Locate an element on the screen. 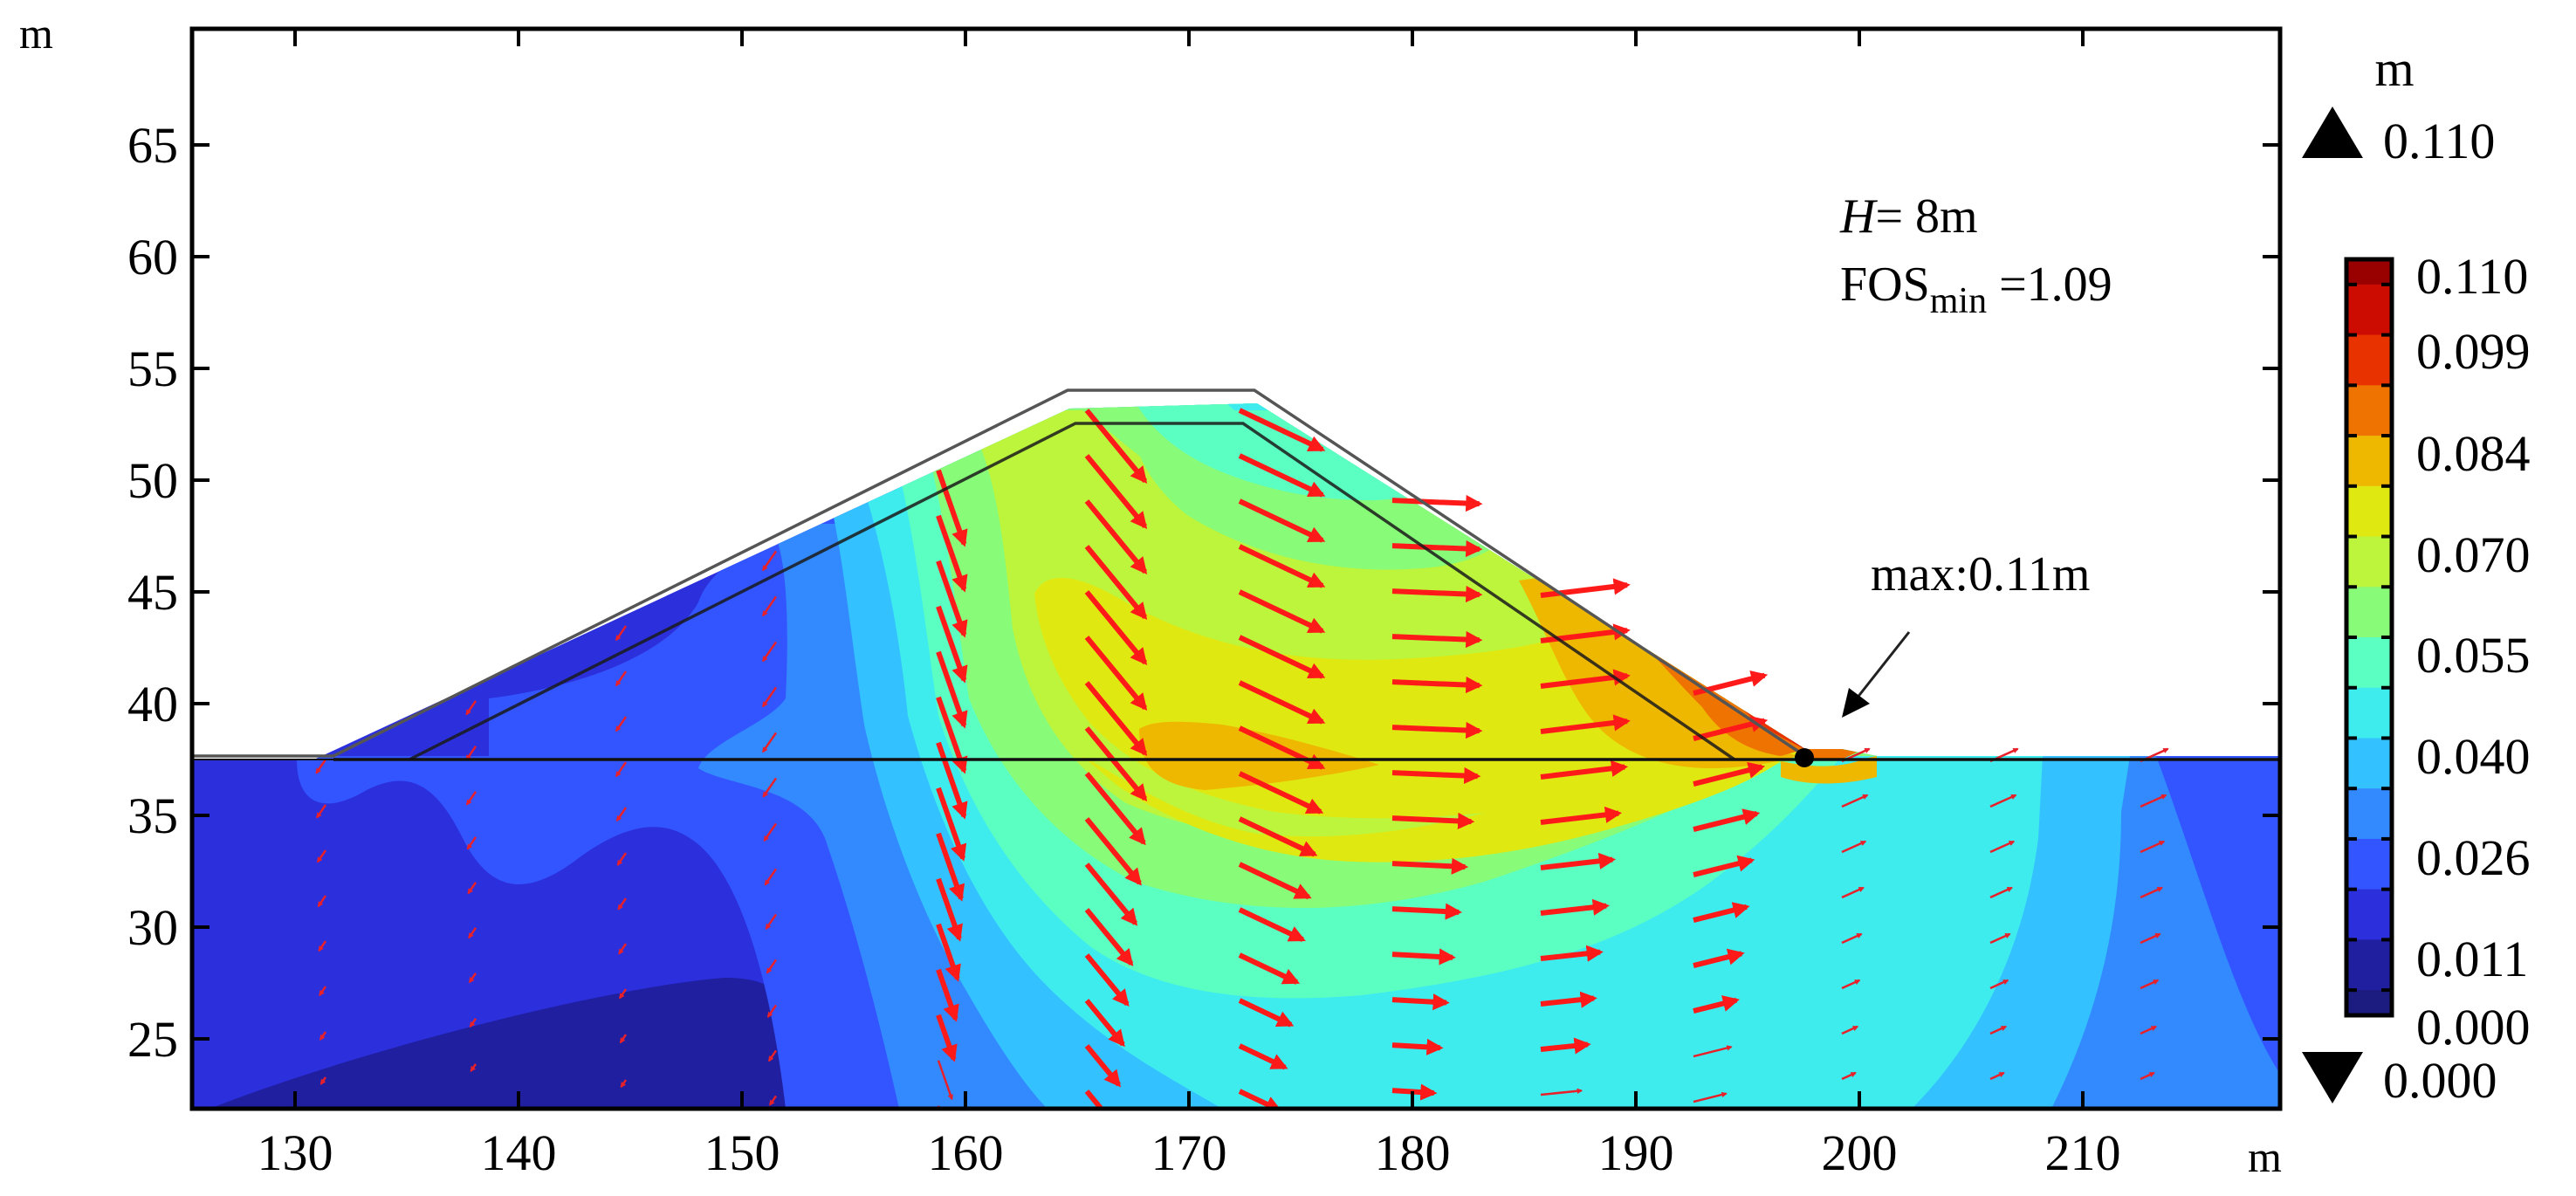 This screenshot has height=1196, width=2576. x-axis-unit: m is located at coordinates (2265, 1156).